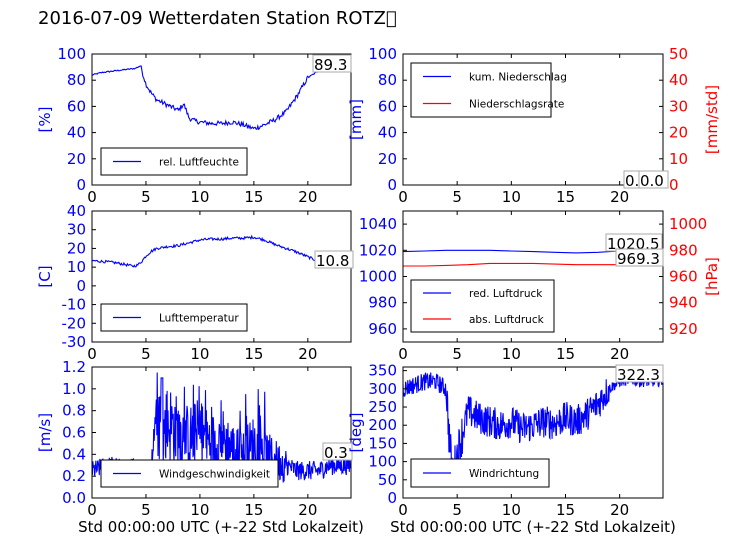 The width and height of the screenshot is (736, 552). Describe the element at coordinates (253, 197) in the screenshot. I see `humidity-x-tick-label: 15` at that location.